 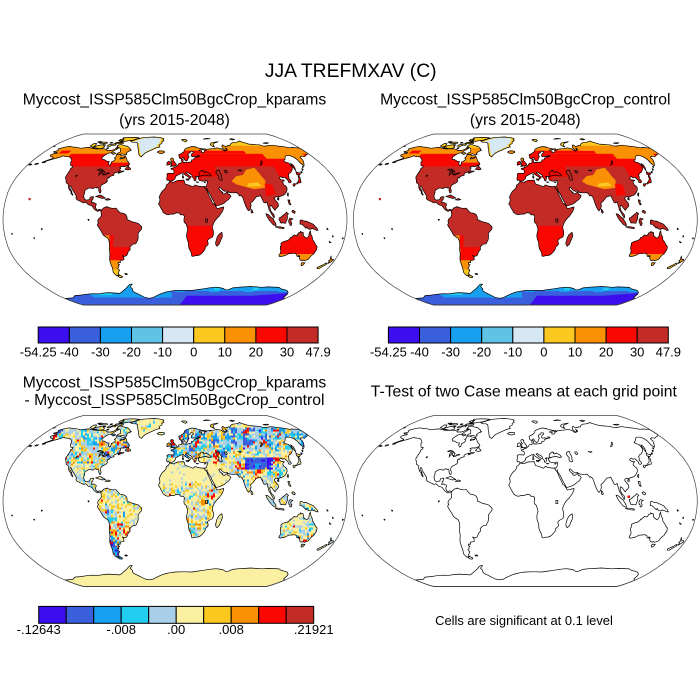 I want to click on svg-text: -.12643, so click(x=39, y=629).